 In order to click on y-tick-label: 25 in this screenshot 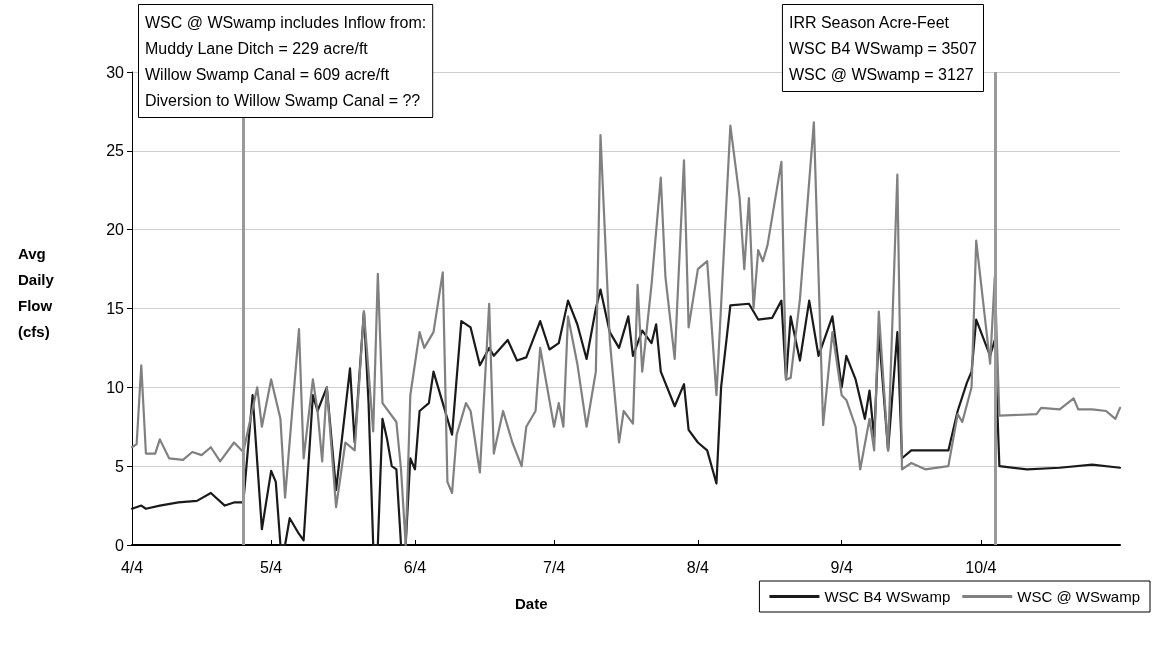, I will do `click(115, 151)`.